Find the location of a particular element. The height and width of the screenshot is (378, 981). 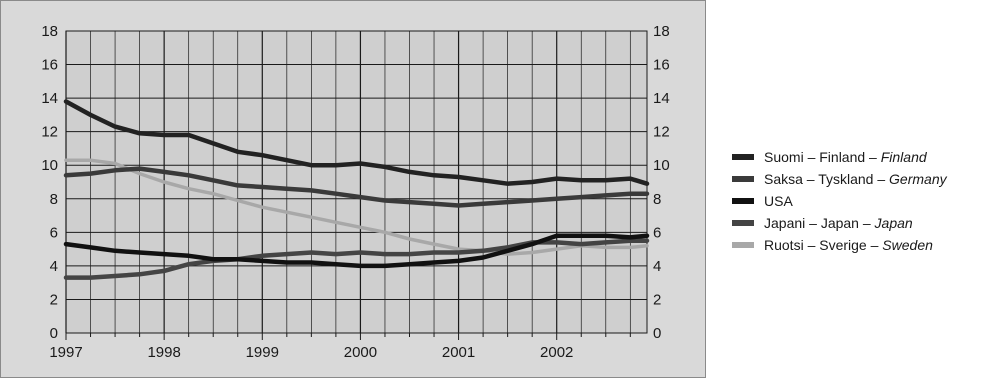

legend-label: USA is located at coordinates (778, 201).